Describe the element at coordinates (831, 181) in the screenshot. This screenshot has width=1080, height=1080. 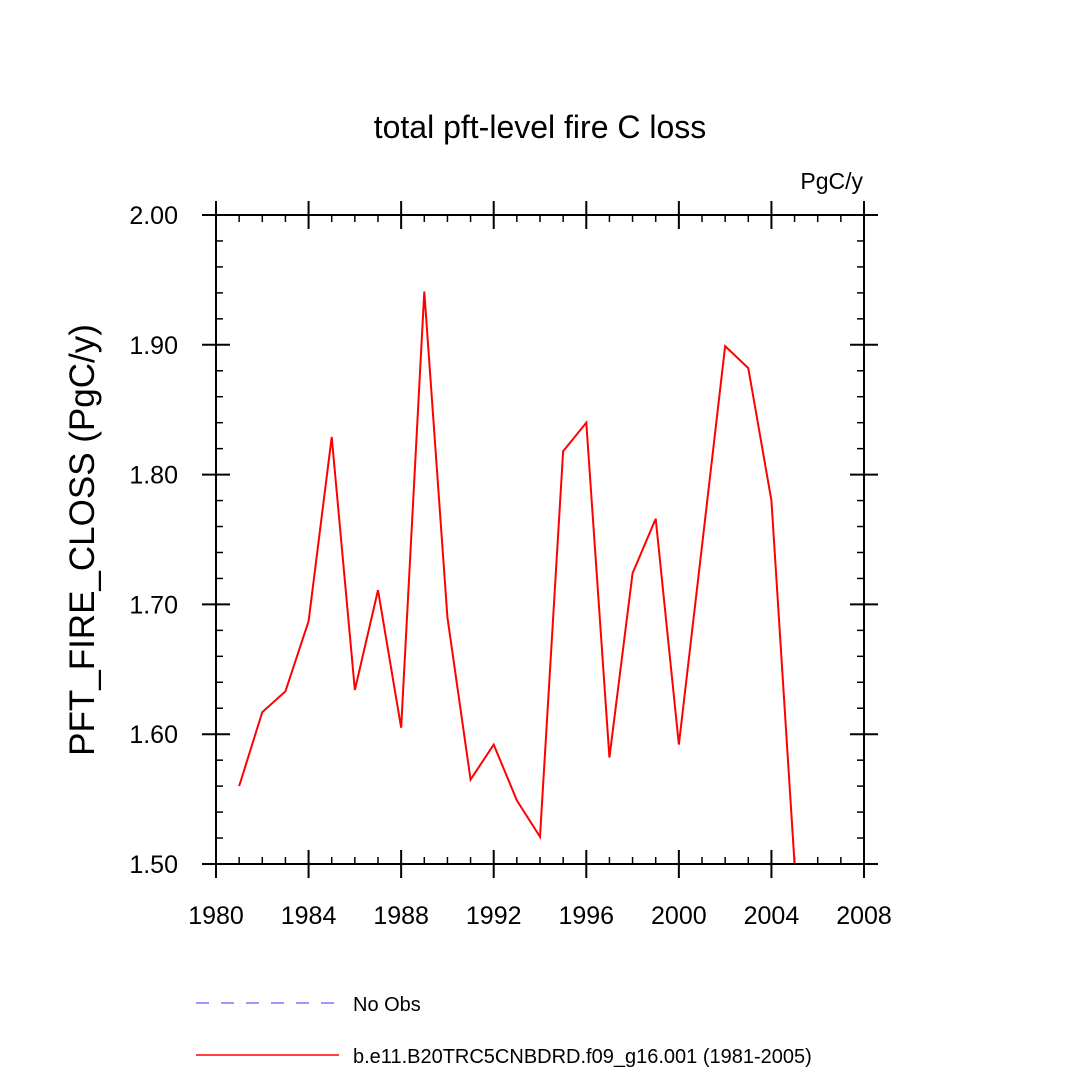
I see `units-label: PgC/y` at that location.